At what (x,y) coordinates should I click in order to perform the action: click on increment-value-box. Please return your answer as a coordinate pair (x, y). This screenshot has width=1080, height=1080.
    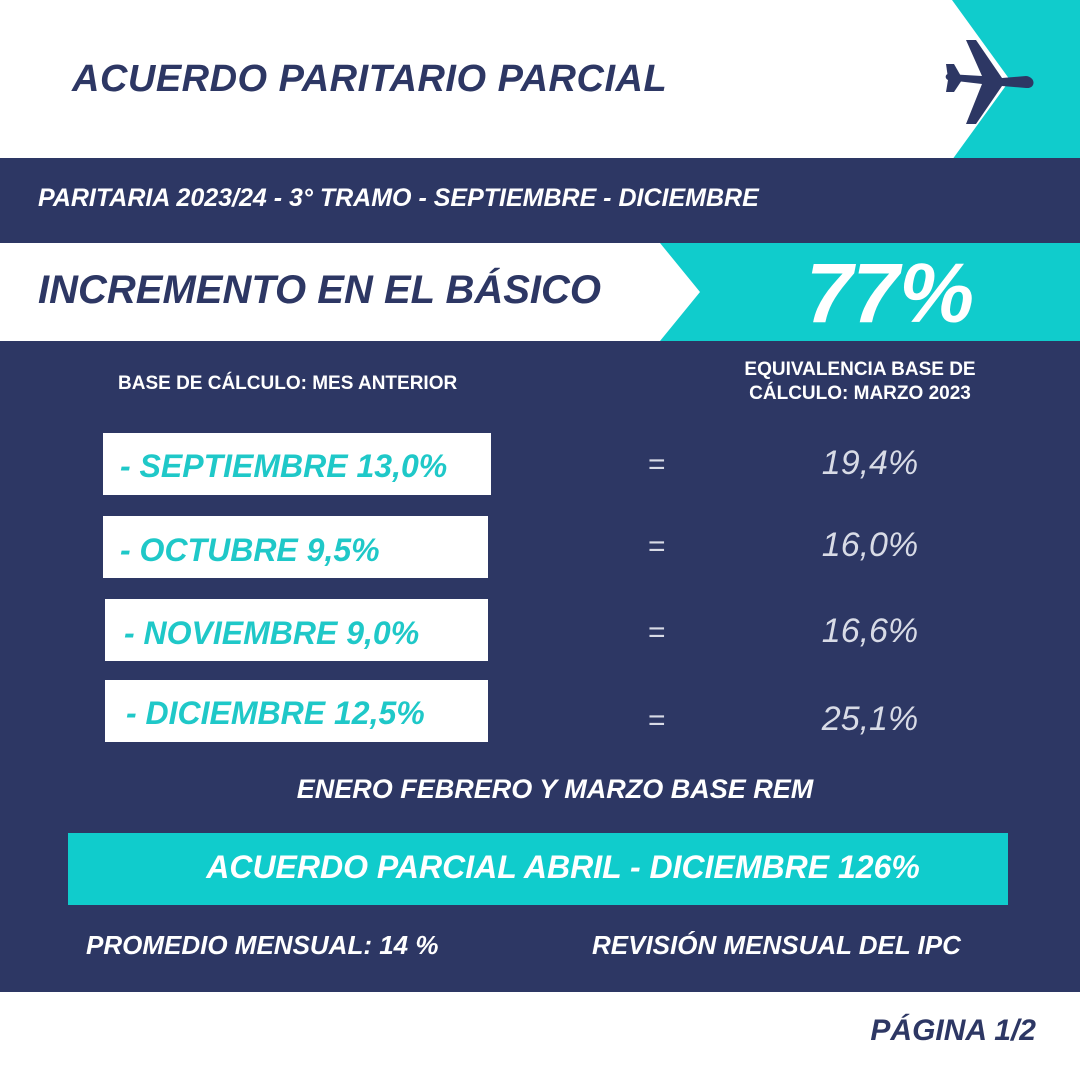
    Looking at the image, I should click on (870, 292).